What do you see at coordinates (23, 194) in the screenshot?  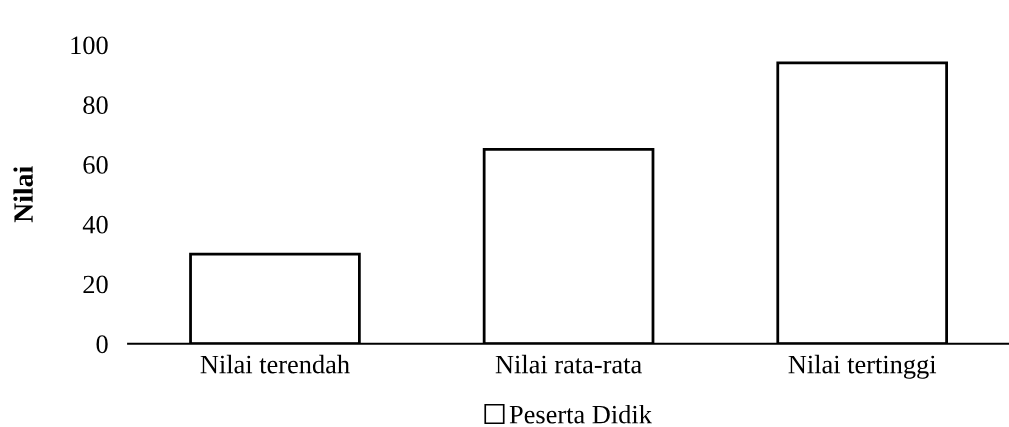 I see `y-axis-title: Nilai` at bounding box center [23, 194].